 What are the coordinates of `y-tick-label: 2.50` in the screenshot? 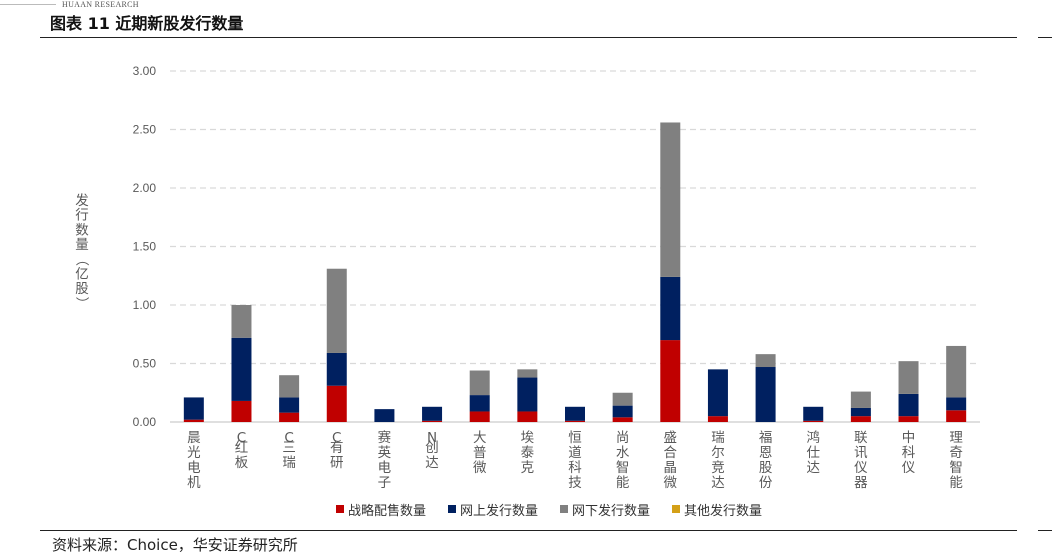 It's located at (145, 130).